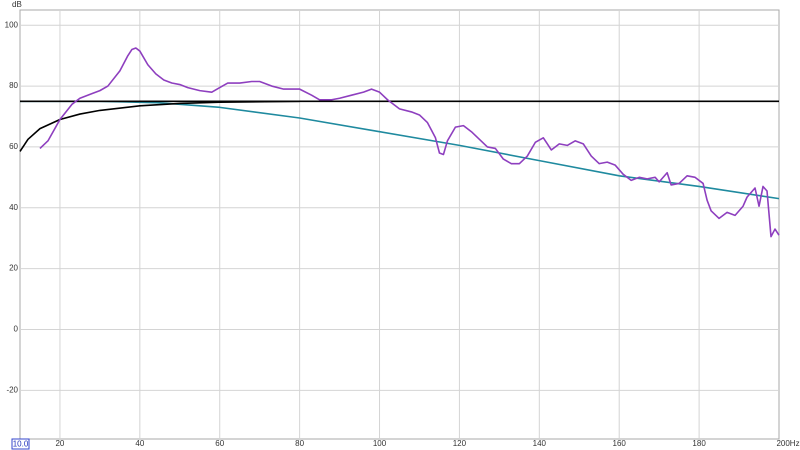 The image size is (800, 450). Describe the element at coordinates (13, 268) in the screenshot. I see `y-tick-label: 20` at that location.